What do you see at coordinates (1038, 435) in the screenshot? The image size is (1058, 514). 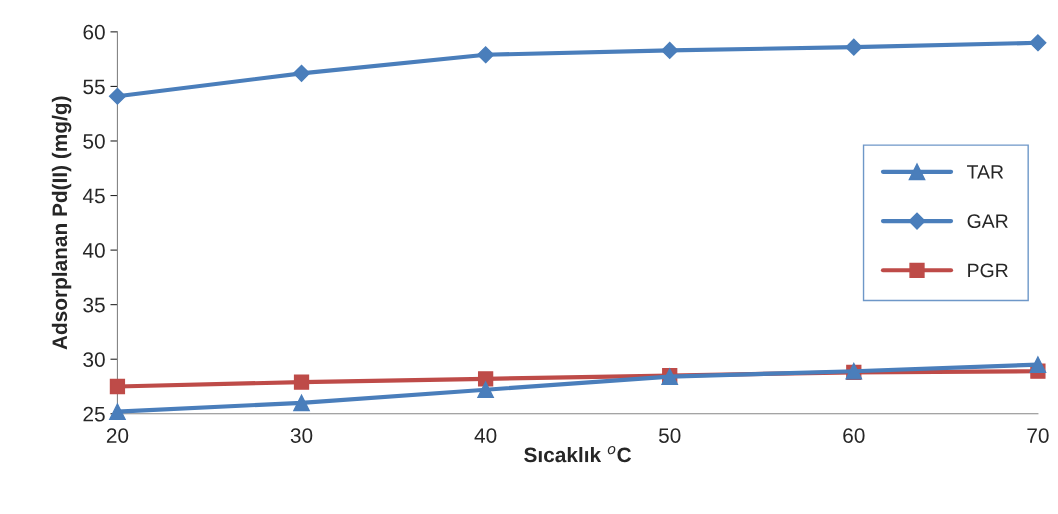 I see `x-tick-label: 70` at bounding box center [1038, 435].